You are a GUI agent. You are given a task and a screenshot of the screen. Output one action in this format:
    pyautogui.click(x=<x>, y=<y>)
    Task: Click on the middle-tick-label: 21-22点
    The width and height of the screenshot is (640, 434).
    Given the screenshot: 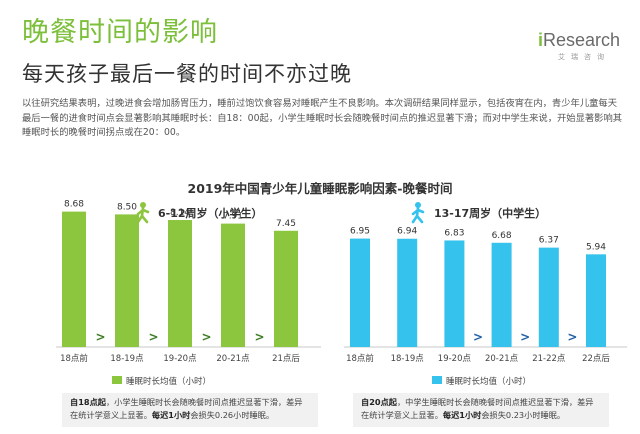 What is the action you would take?
    pyautogui.click(x=549, y=359)
    